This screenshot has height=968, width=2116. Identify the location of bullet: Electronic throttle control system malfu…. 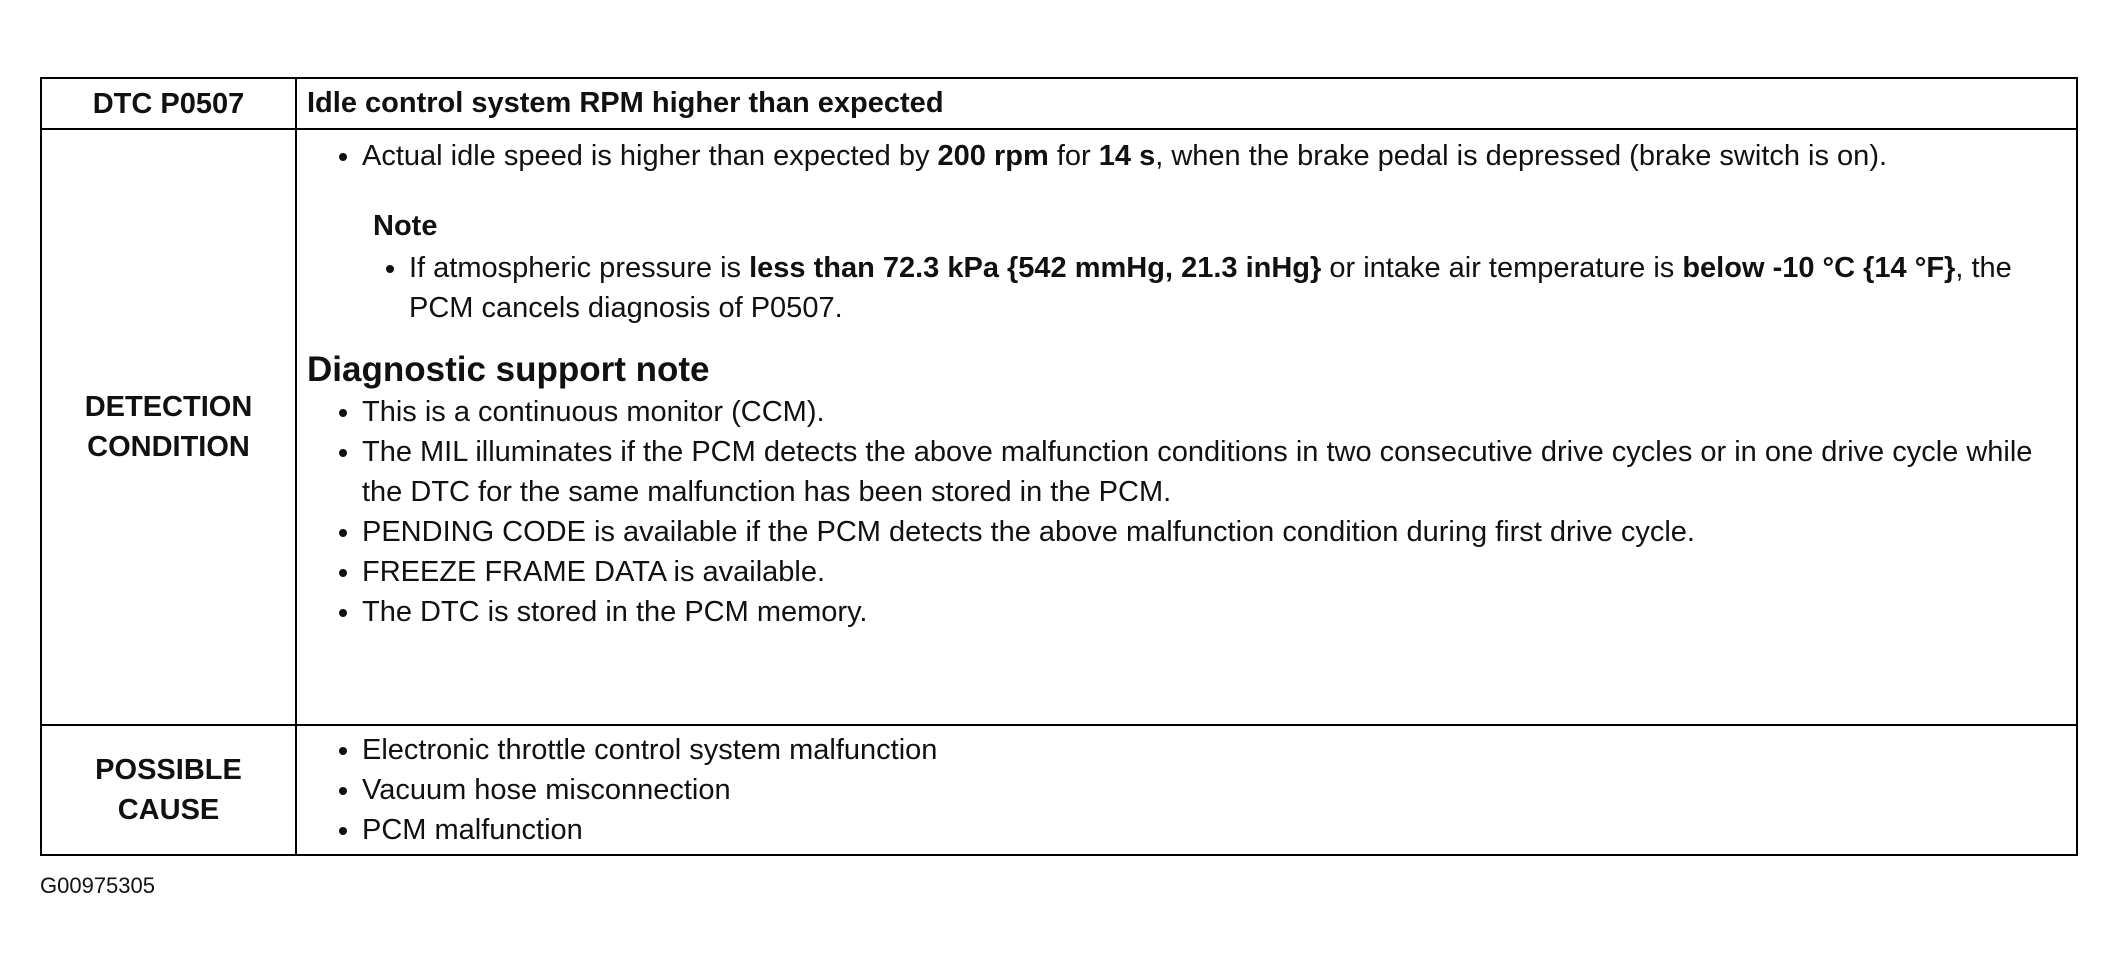
(1214, 750).